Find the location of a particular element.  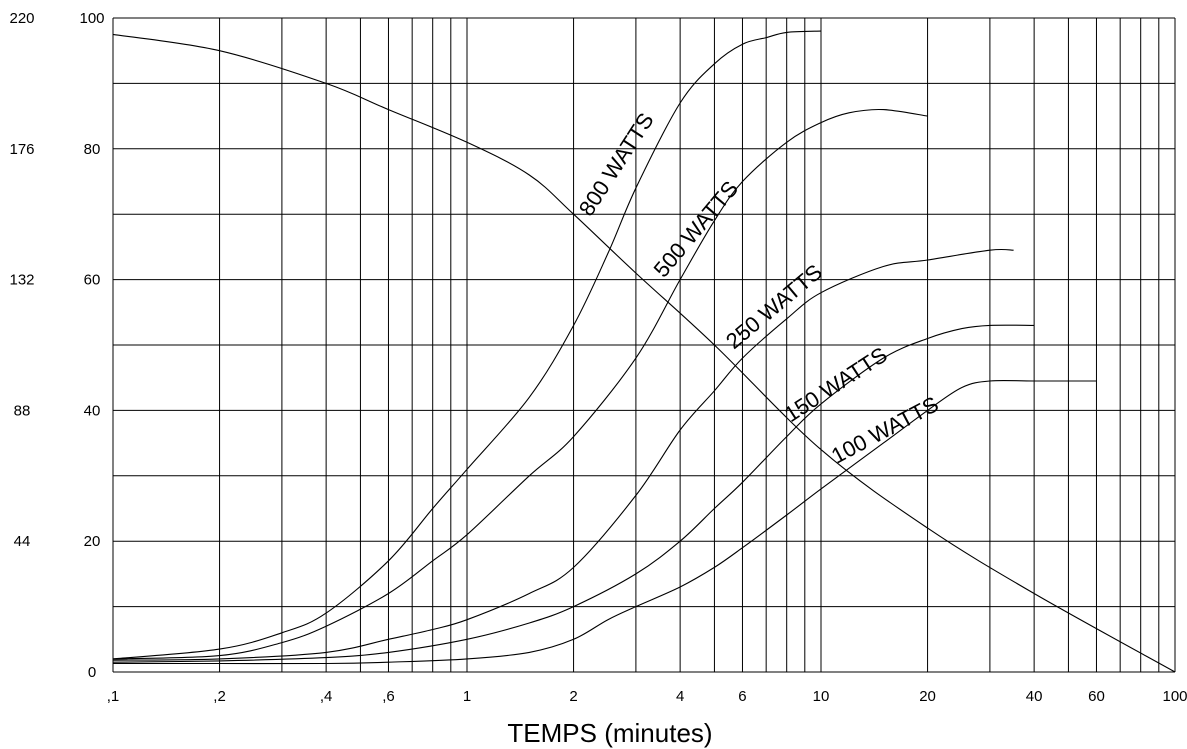

x-tick-label: ,1 is located at coordinates (113, 696).